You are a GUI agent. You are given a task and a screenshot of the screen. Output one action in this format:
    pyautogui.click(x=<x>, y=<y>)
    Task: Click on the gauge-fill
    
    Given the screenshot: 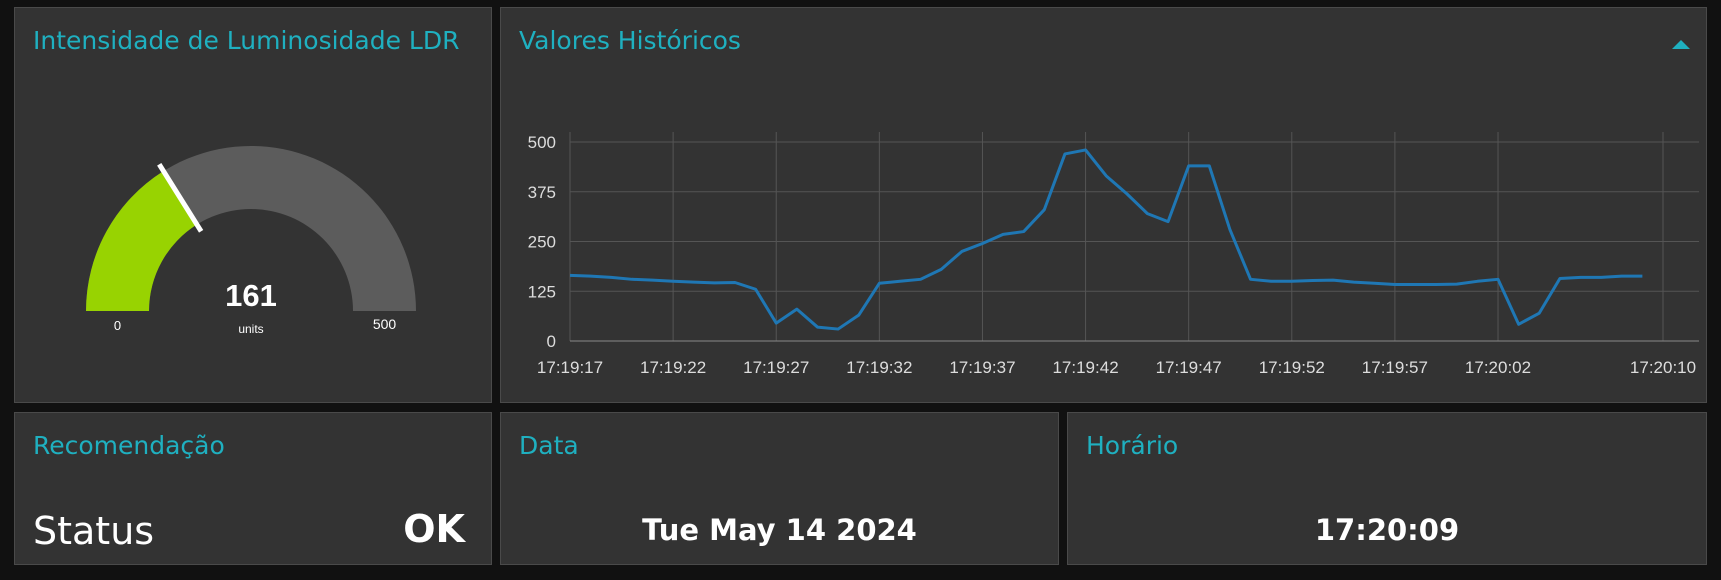 What is the action you would take?
    pyautogui.click(x=141, y=241)
    